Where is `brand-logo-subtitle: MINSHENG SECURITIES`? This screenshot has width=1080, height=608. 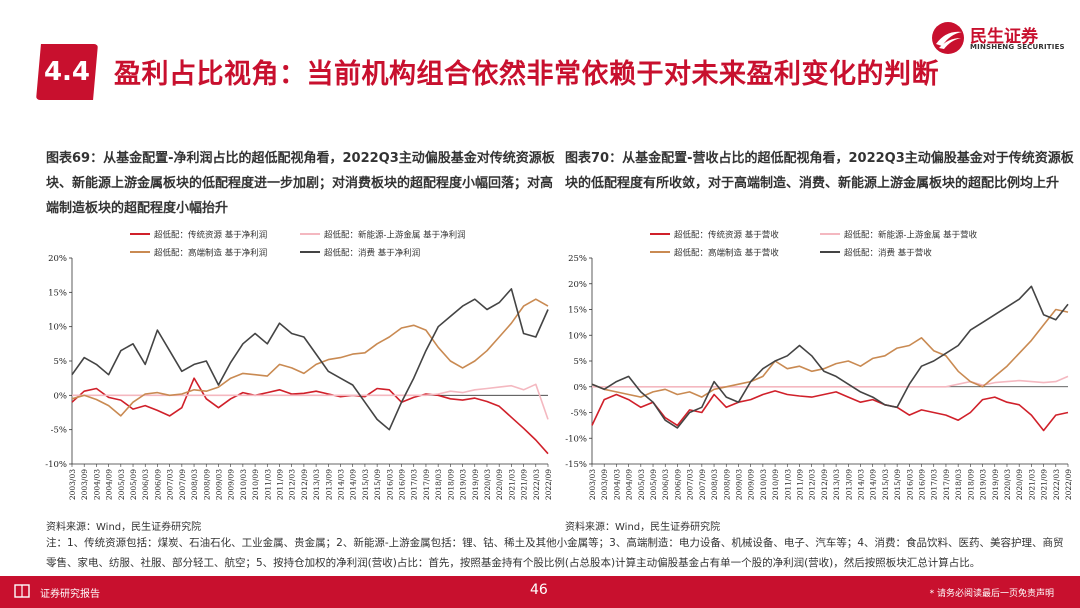
brand-logo-subtitle: MINSHENG SECURITIES is located at coordinates (1017, 47).